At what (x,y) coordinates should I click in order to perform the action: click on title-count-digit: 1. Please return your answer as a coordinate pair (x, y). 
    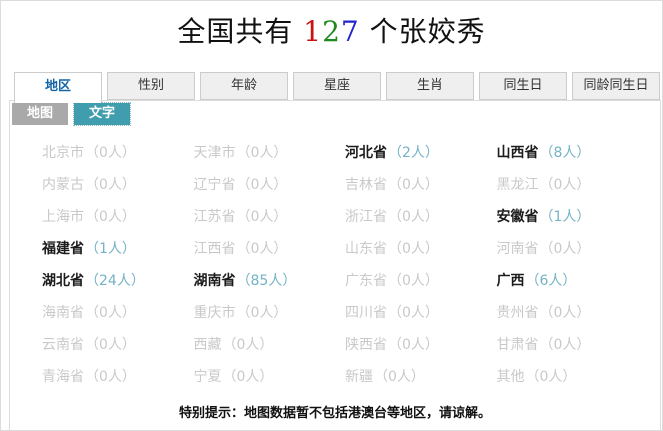
    Looking at the image, I should click on (313, 31).